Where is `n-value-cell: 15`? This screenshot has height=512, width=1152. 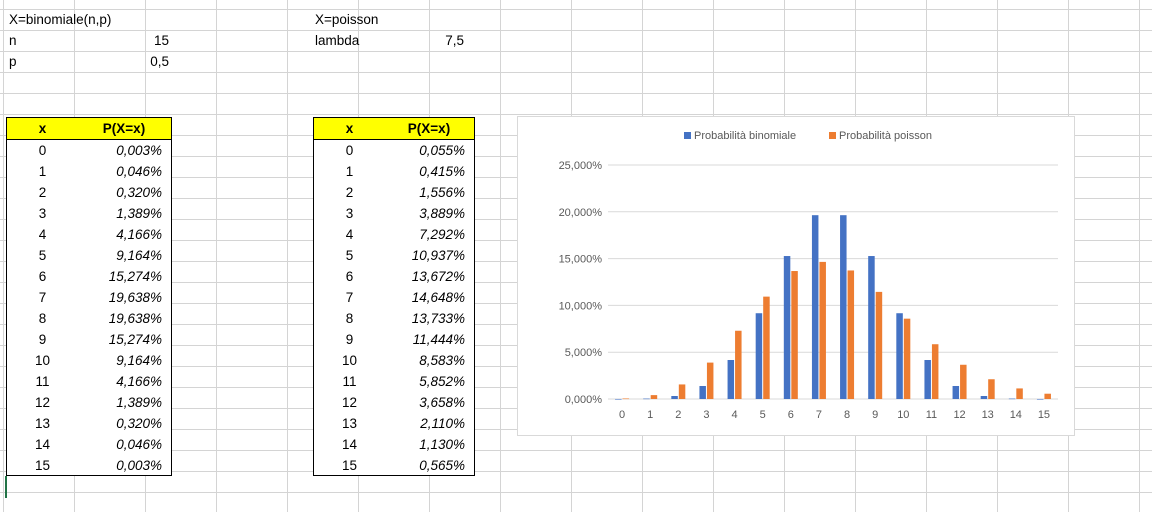 n-value-cell: 15 is located at coordinates (161, 40).